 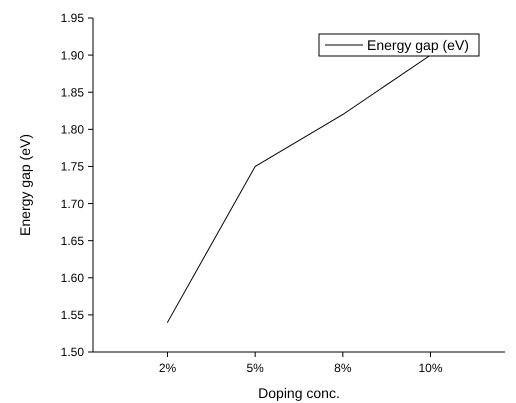 What do you see at coordinates (418, 44) in the screenshot?
I see `legend-label: Energy gap (eV)` at bounding box center [418, 44].